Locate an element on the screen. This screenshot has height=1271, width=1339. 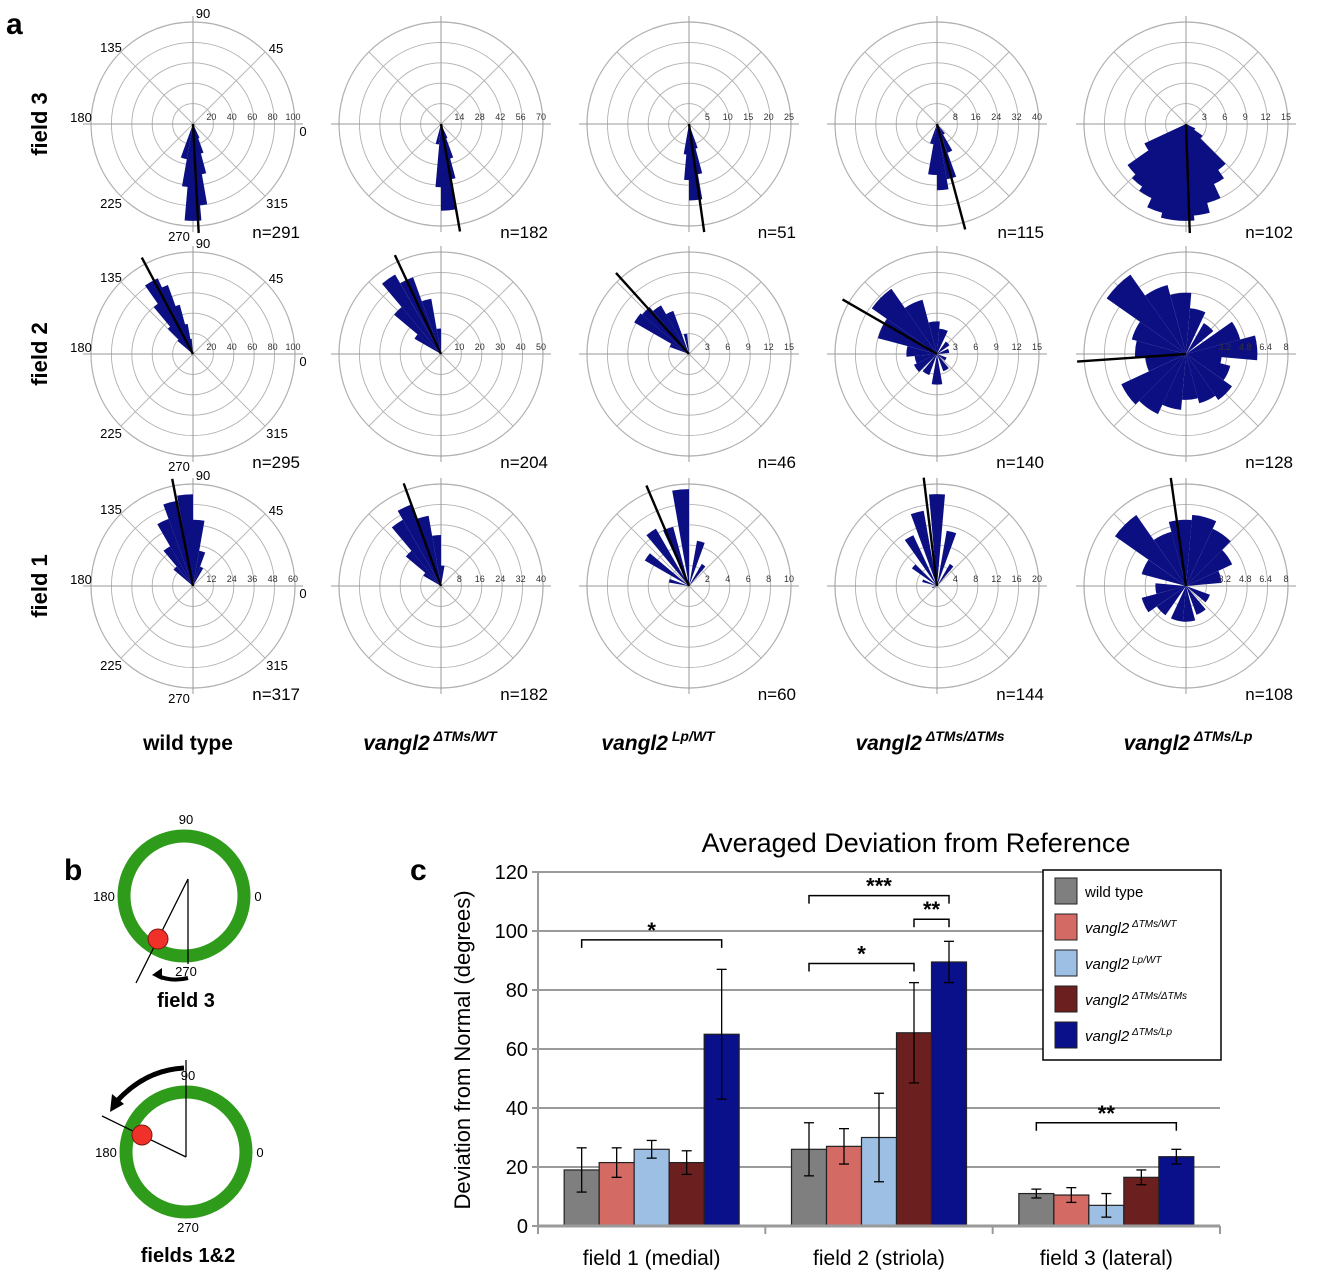
y-tick-label: 100 is located at coordinates (511, 932).